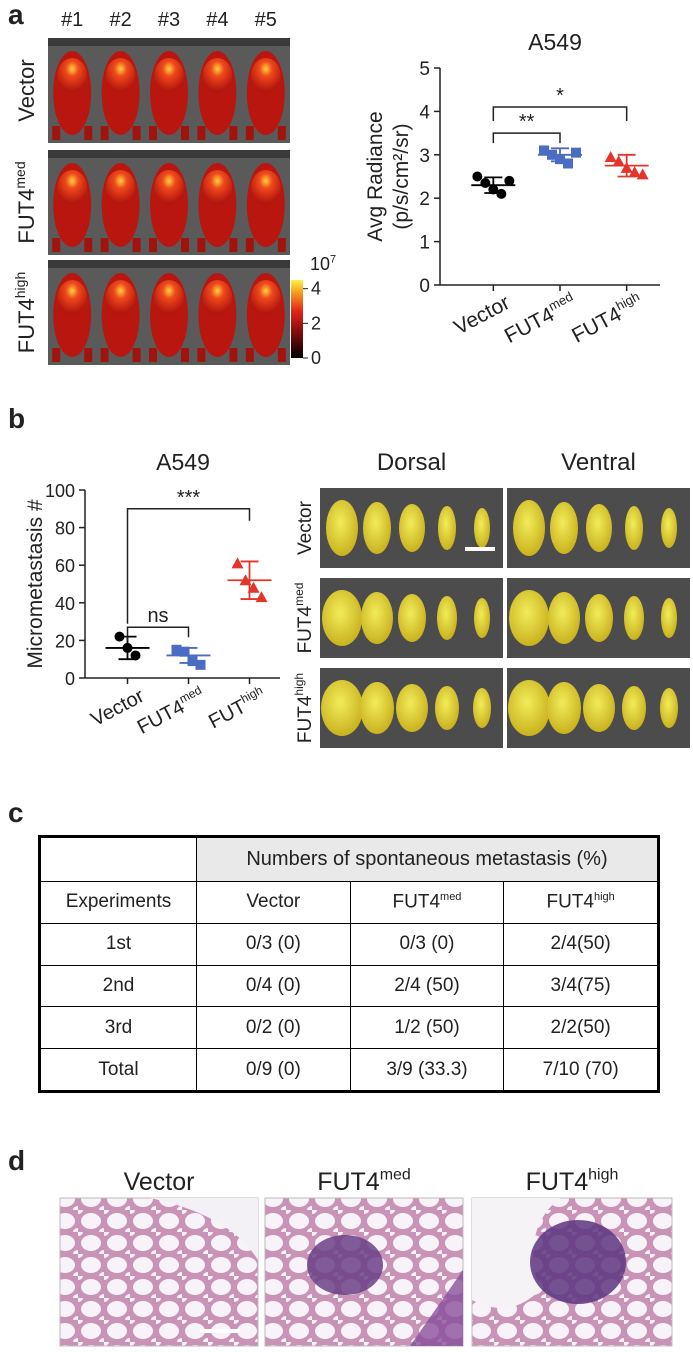 The image size is (693, 1352). Describe the element at coordinates (16, 418) in the screenshot. I see `panel-label: b` at that location.